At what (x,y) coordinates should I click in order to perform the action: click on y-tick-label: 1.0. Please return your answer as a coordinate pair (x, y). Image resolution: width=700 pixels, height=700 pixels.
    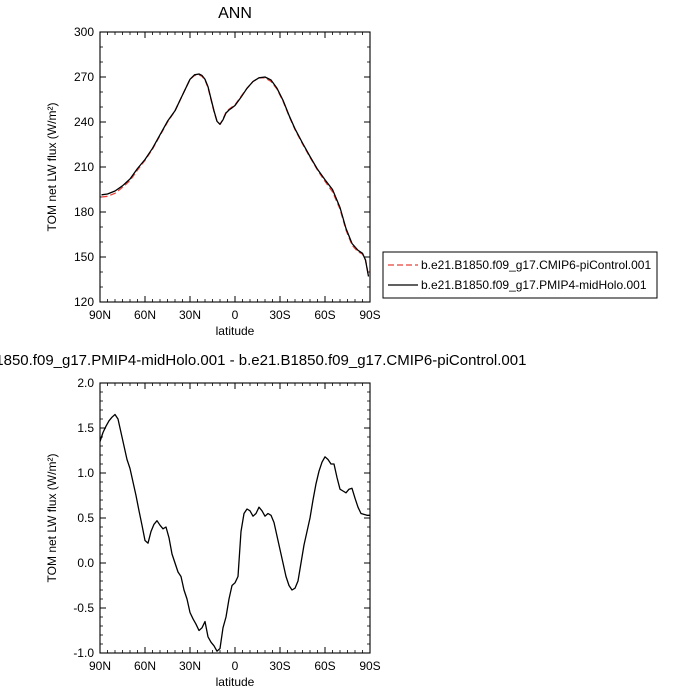
    Looking at the image, I should click on (85, 473).